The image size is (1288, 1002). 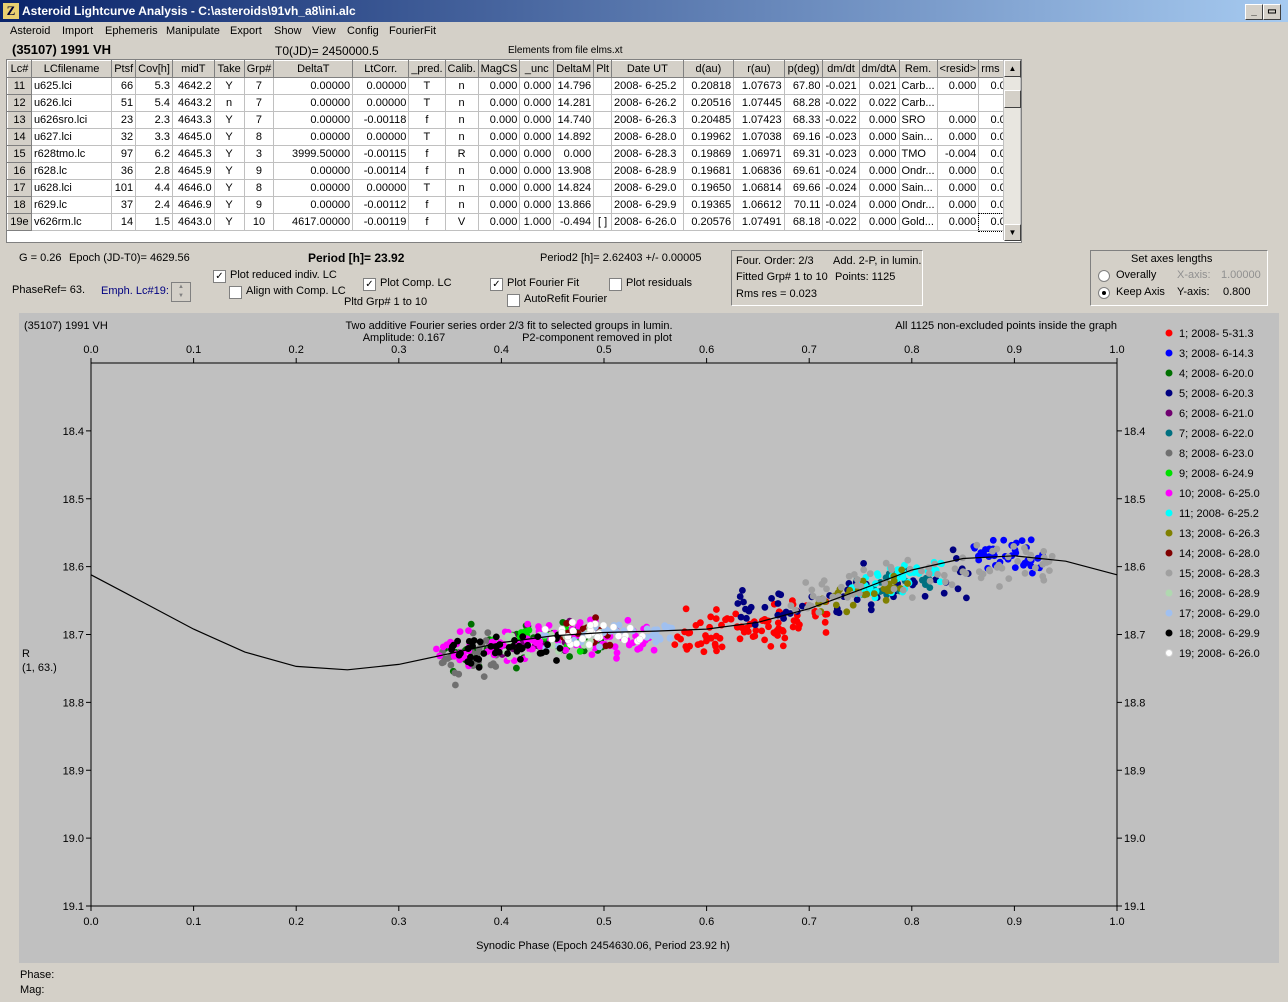 What do you see at coordinates (259, 86) in the screenshot?
I see `table-cell: 7` at bounding box center [259, 86].